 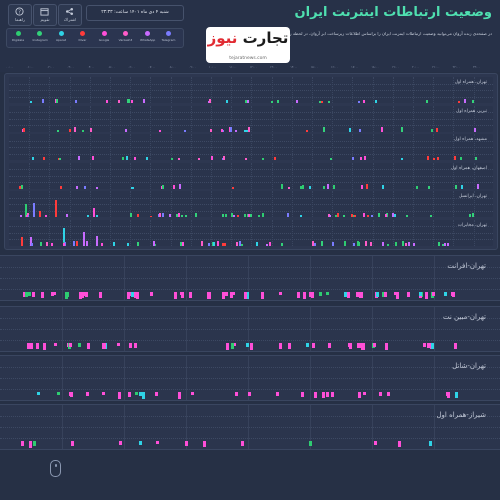 What do you see at coordinates (83, 36) in the screenshot?
I see `legend-item-divar: Divar` at bounding box center [83, 36].